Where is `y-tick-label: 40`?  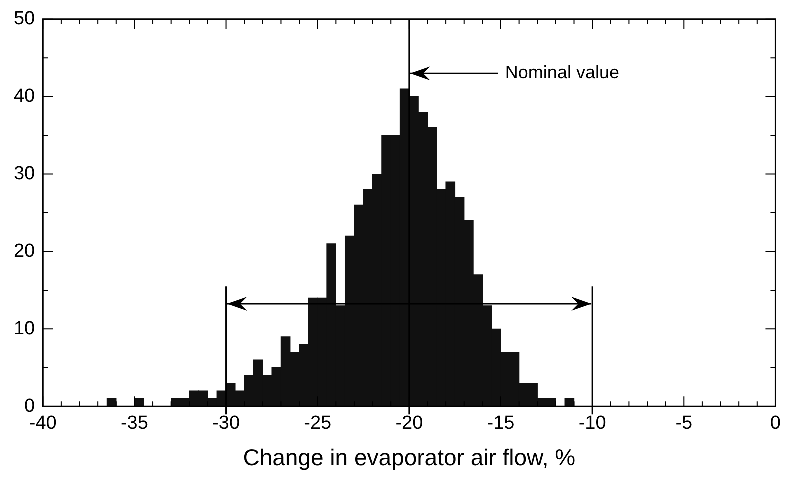
y-tick-label: 40 is located at coordinates (25, 97).